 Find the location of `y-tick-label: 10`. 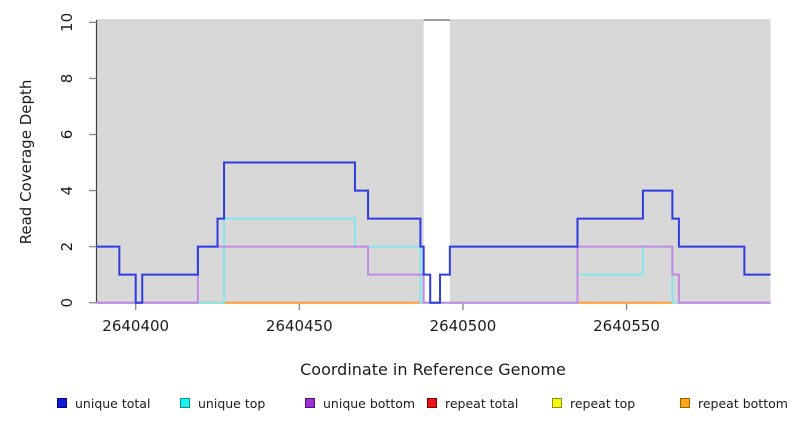

y-tick-label: 10 is located at coordinates (67, 22).